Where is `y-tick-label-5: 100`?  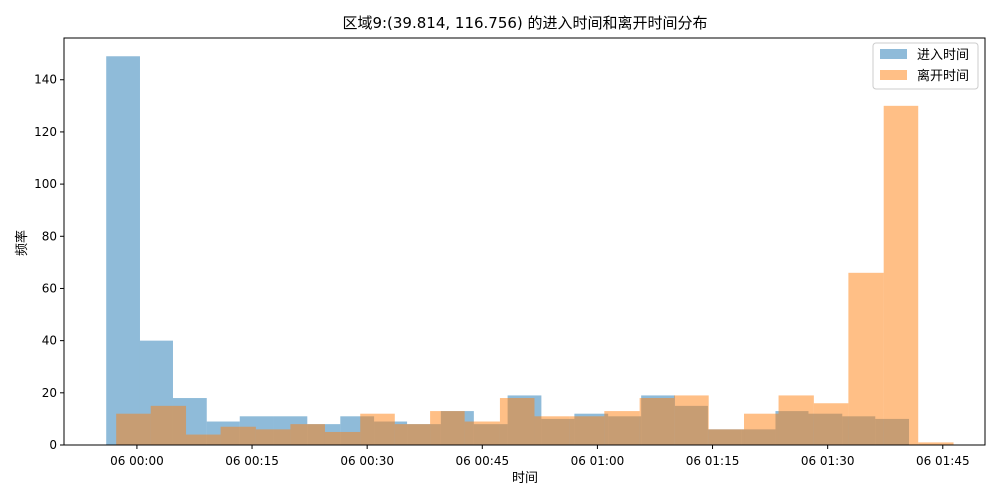
y-tick-label-5: 100 is located at coordinates (45, 184).